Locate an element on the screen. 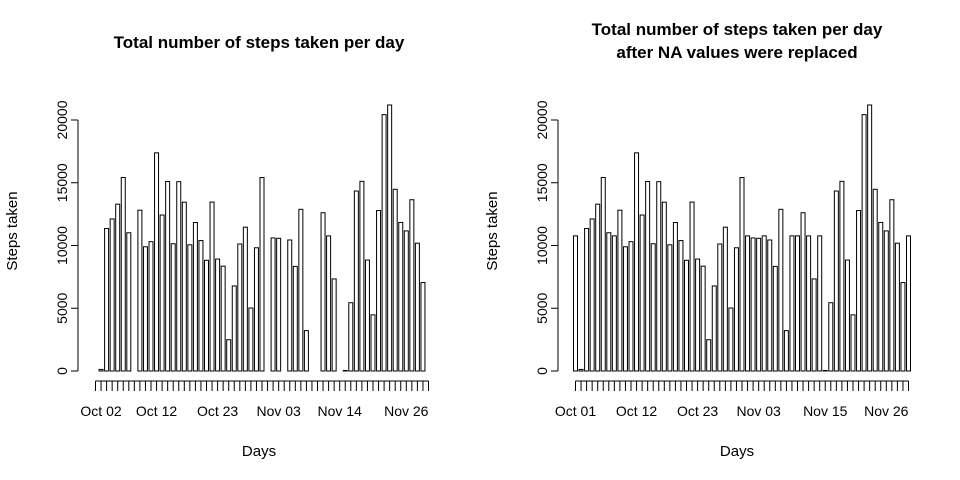 This screenshot has height=480, width=960. x-tick-label: Nov 26 is located at coordinates (886, 411).